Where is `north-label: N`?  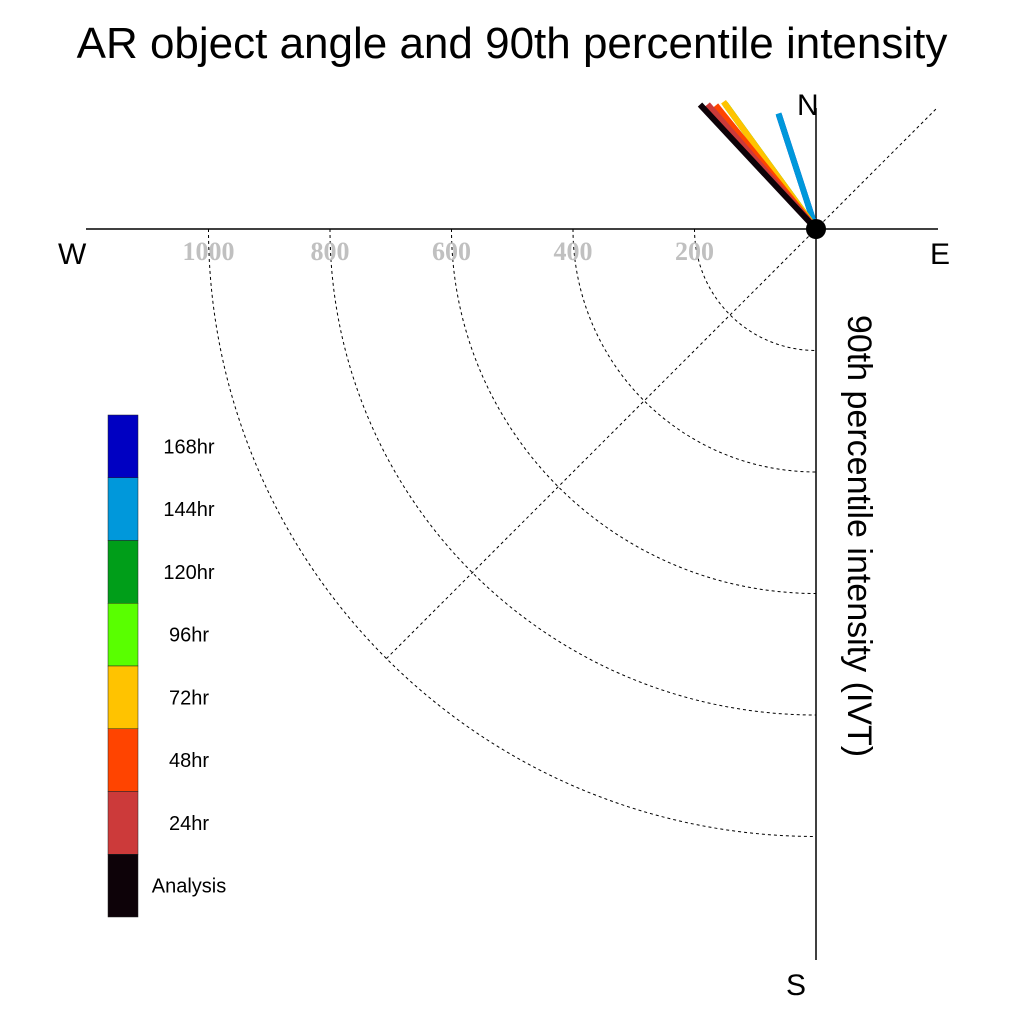
north-label: N is located at coordinates (808, 105).